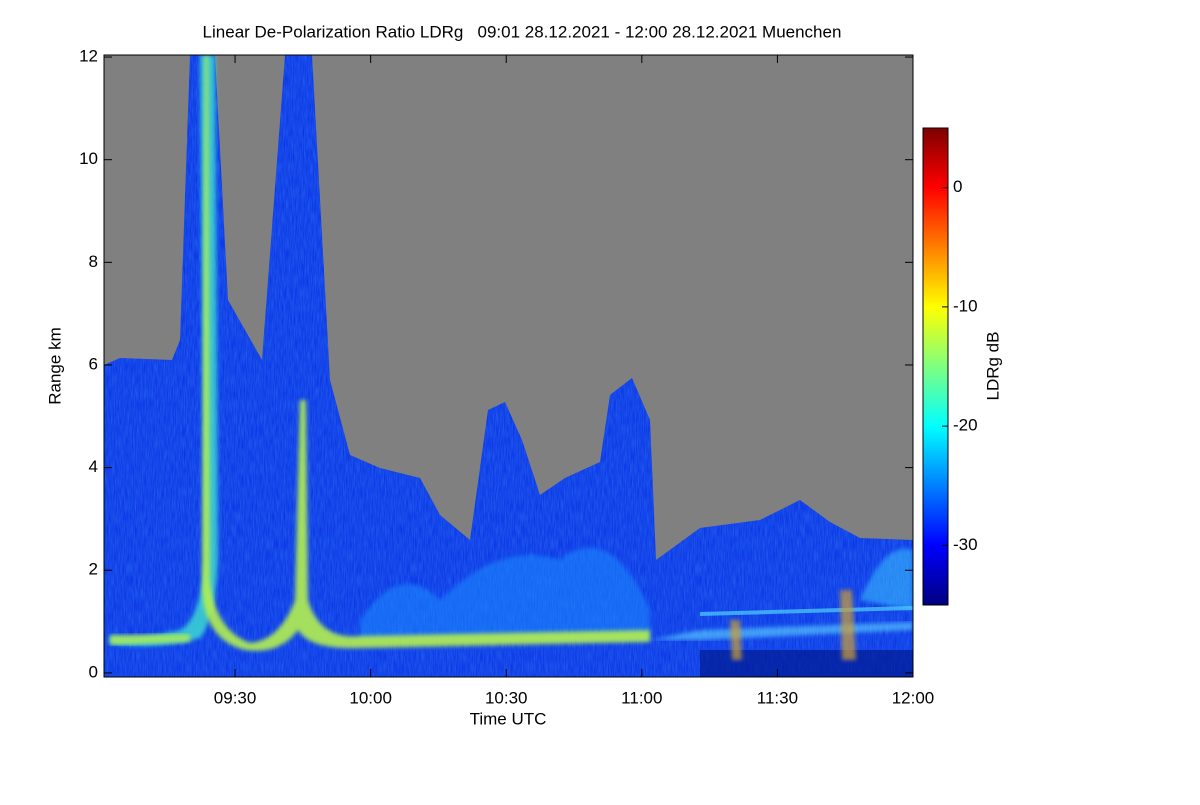 The width and height of the screenshot is (1200, 805). What do you see at coordinates (935, 366) in the screenshot?
I see `colorbar` at bounding box center [935, 366].